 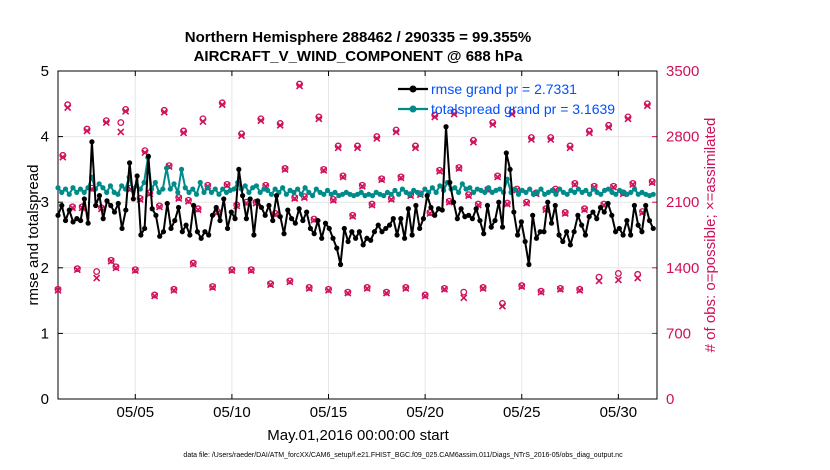 What do you see at coordinates (619, 412) in the screenshot?
I see `x-tick-label: 05/30` at bounding box center [619, 412].